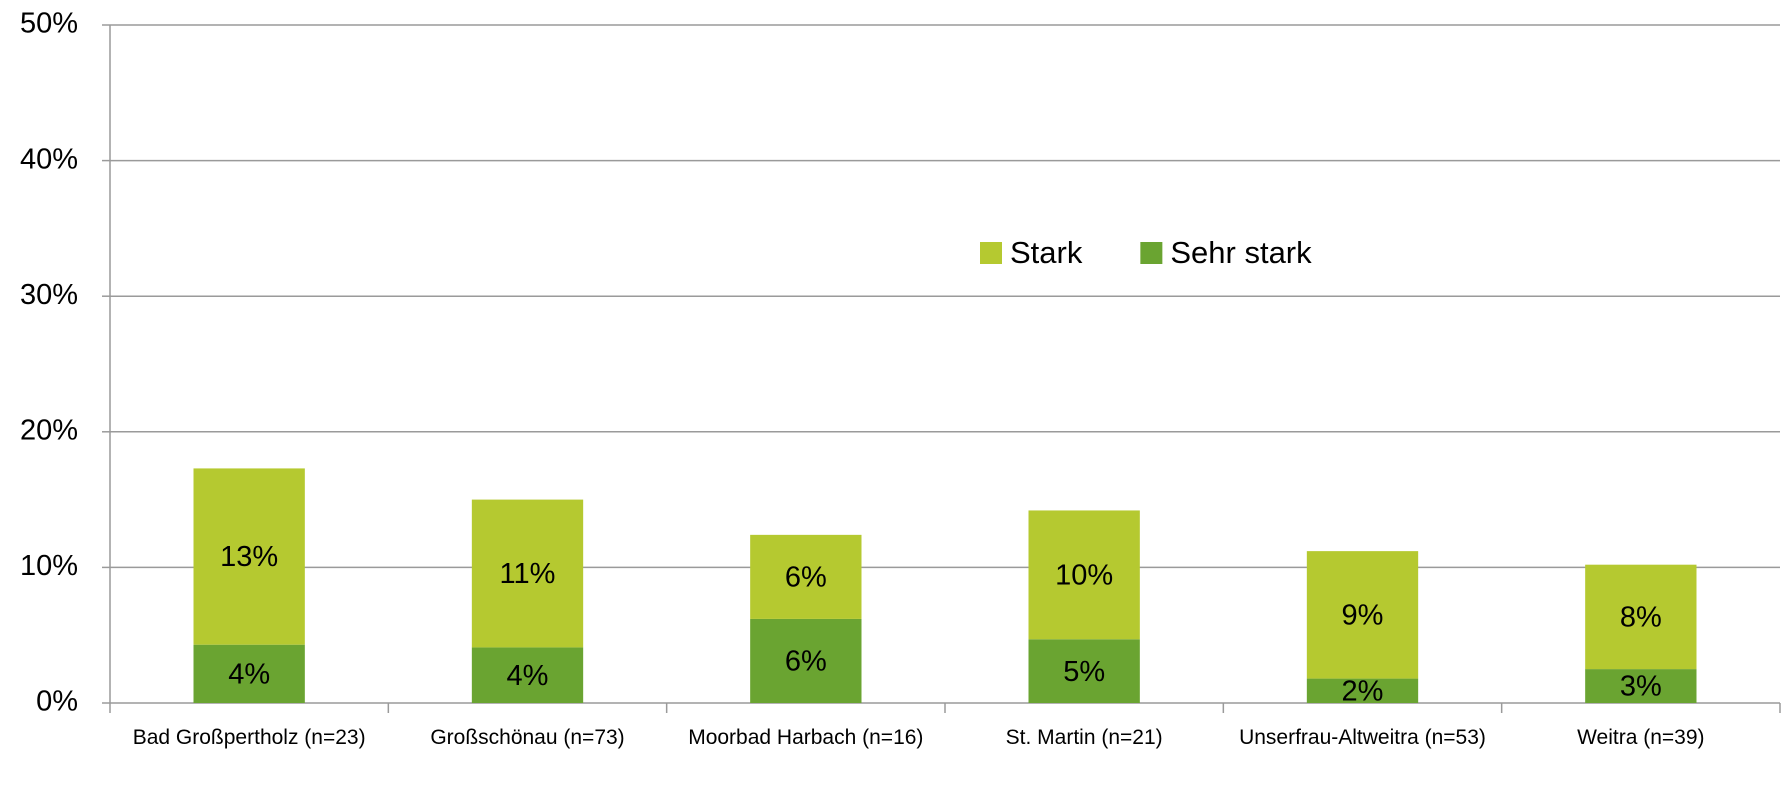  Describe the element at coordinates (249, 737) in the screenshot. I see `x-tick-label: Bad Großpertholz (n=23)` at that location.